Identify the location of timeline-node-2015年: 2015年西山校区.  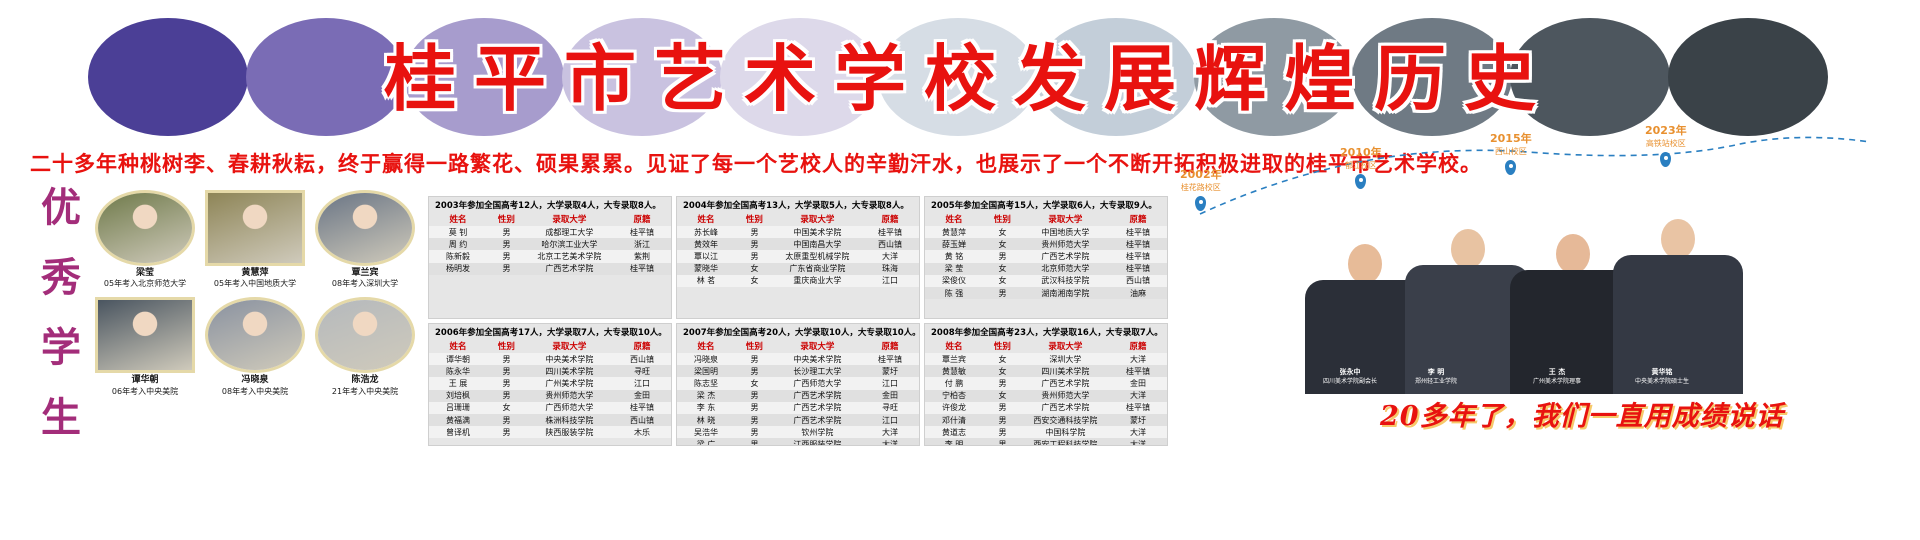
(1511, 152).